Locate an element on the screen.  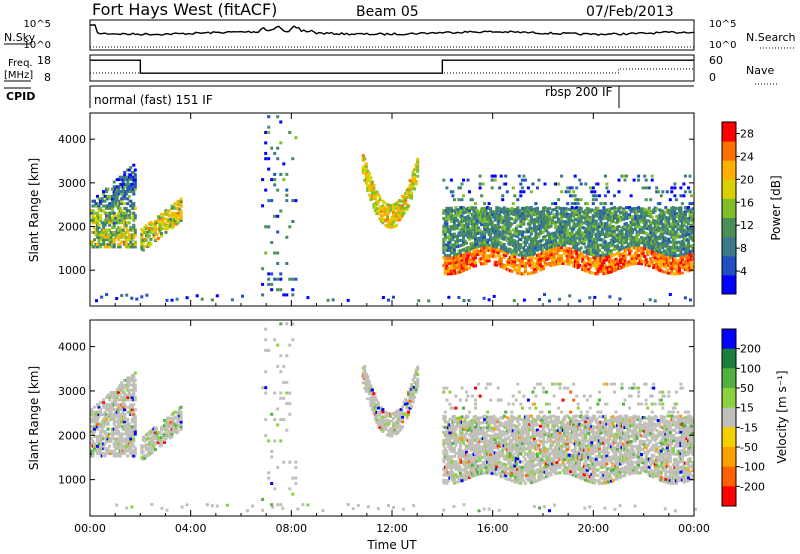
colorbar-swatch is located at coordinates (729, 265).